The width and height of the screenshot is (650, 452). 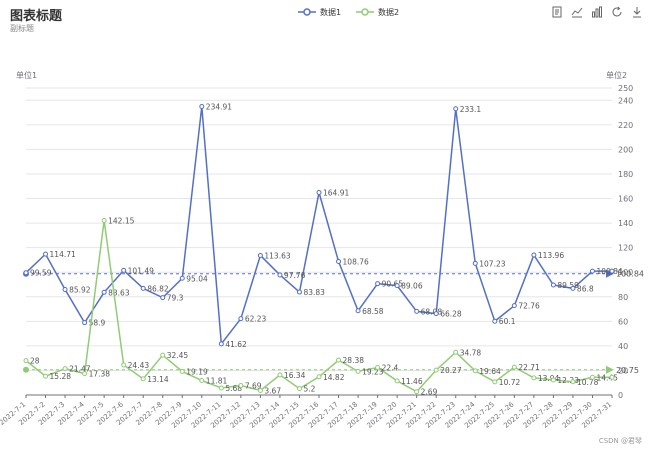 I want to click on data-label: 2.69, so click(x=429, y=392).